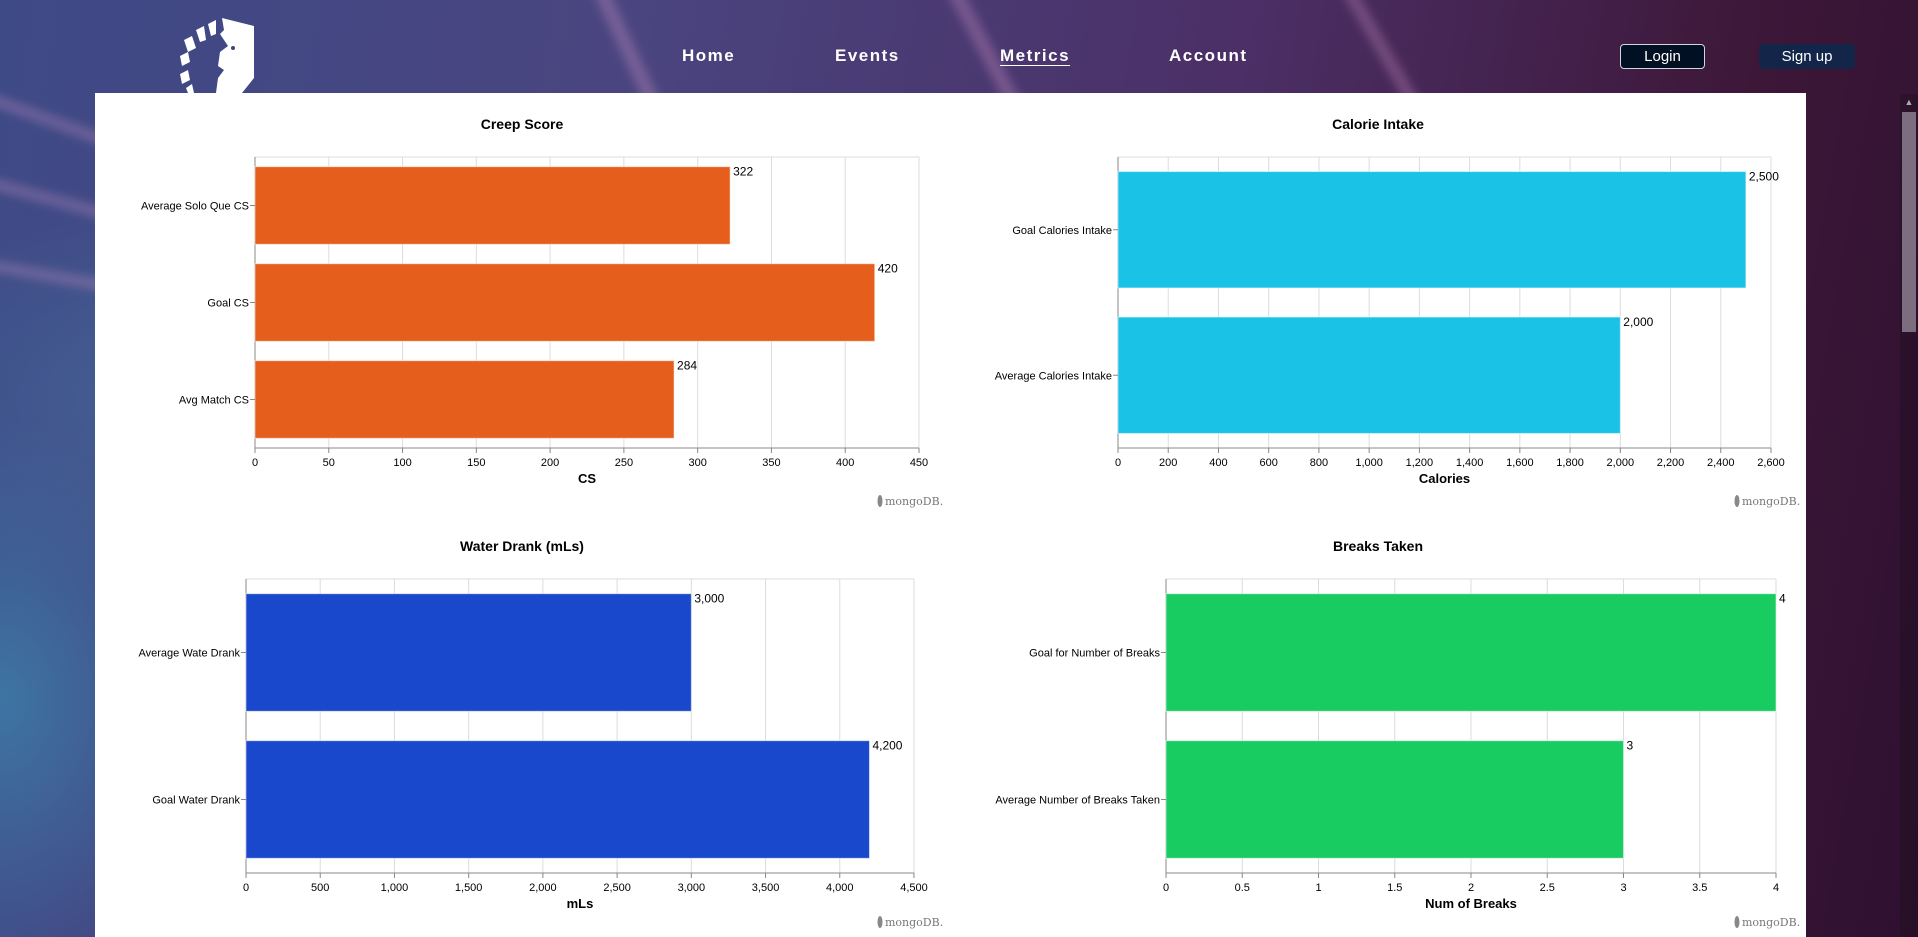  I want to click on scrollbar-thumb, so click(1909, 222).